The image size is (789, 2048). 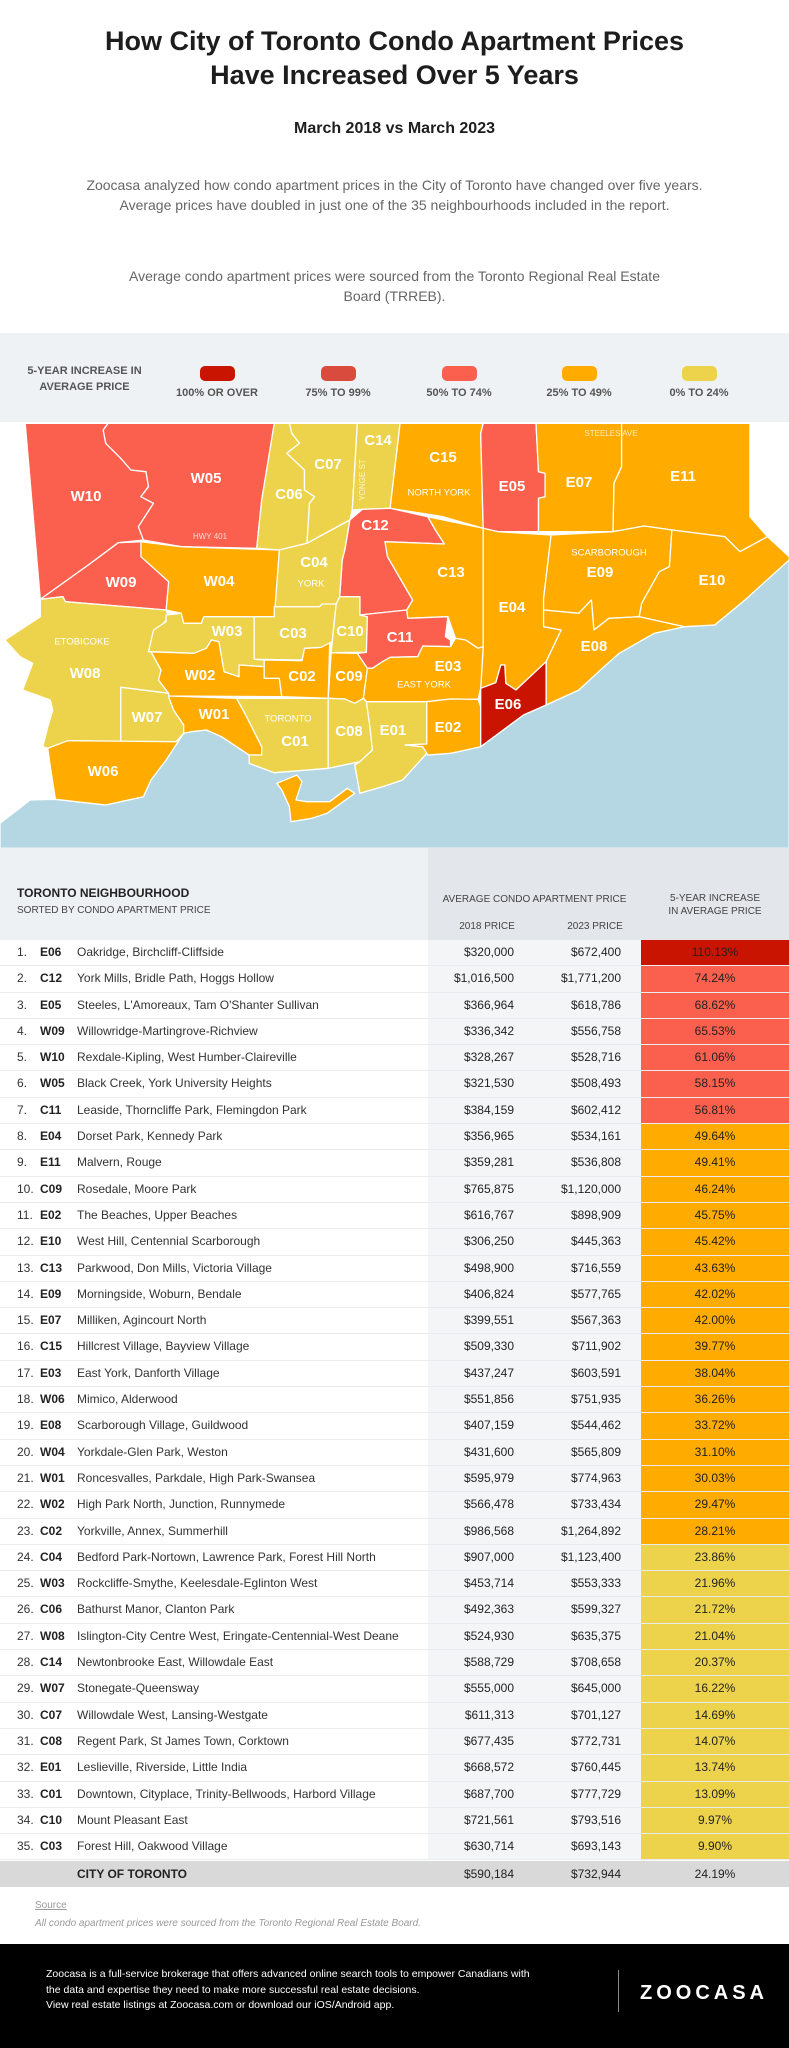 What do you see at coordinates (227, 631) in the screenshot?
I see `map-label-w03: W03` at bounding box center [227, 631].